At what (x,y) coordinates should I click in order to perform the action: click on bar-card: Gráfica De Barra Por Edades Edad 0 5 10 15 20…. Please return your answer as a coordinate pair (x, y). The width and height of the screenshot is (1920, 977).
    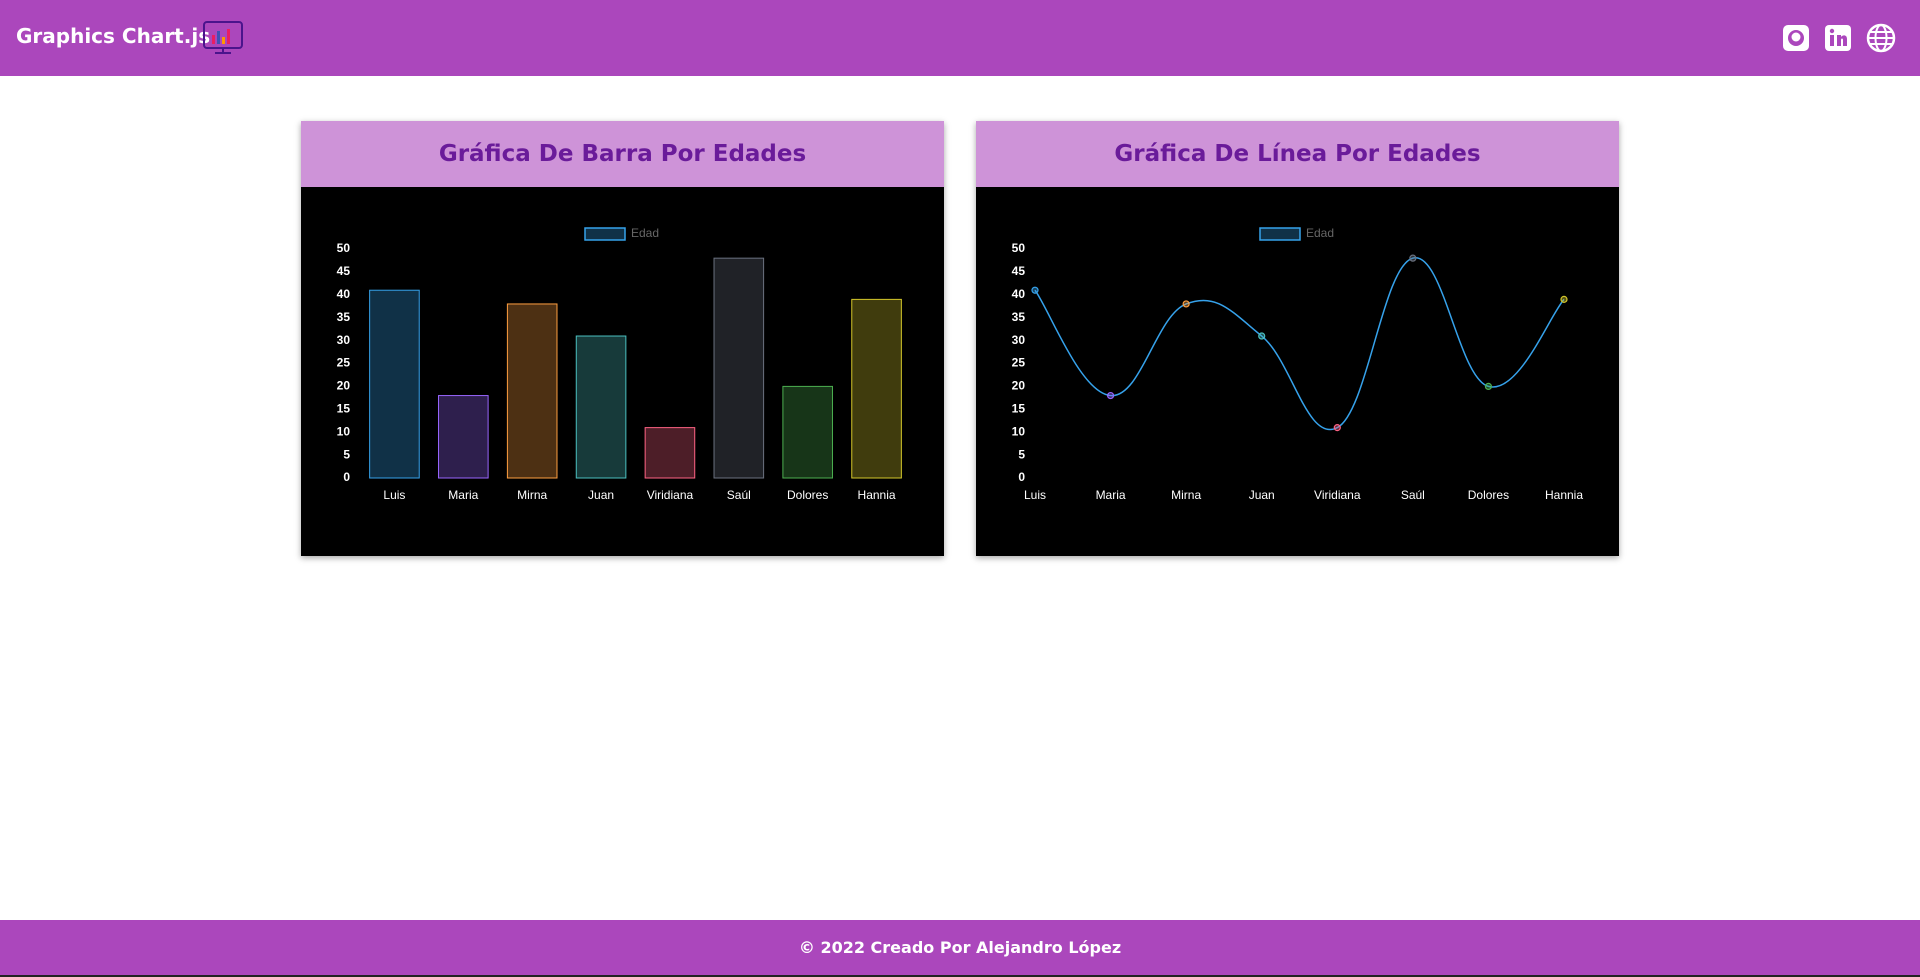
    Looking at the image, I should click on (622, 338).